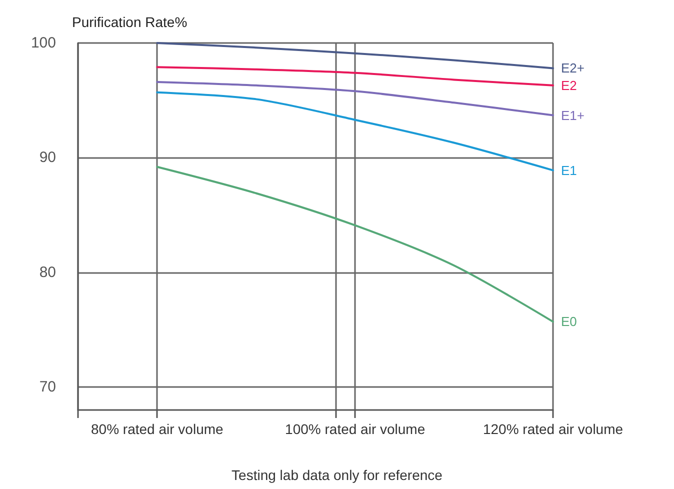 This screenshot has width=674, height=489. I want to click on series-label: E2, so click(569, 85).